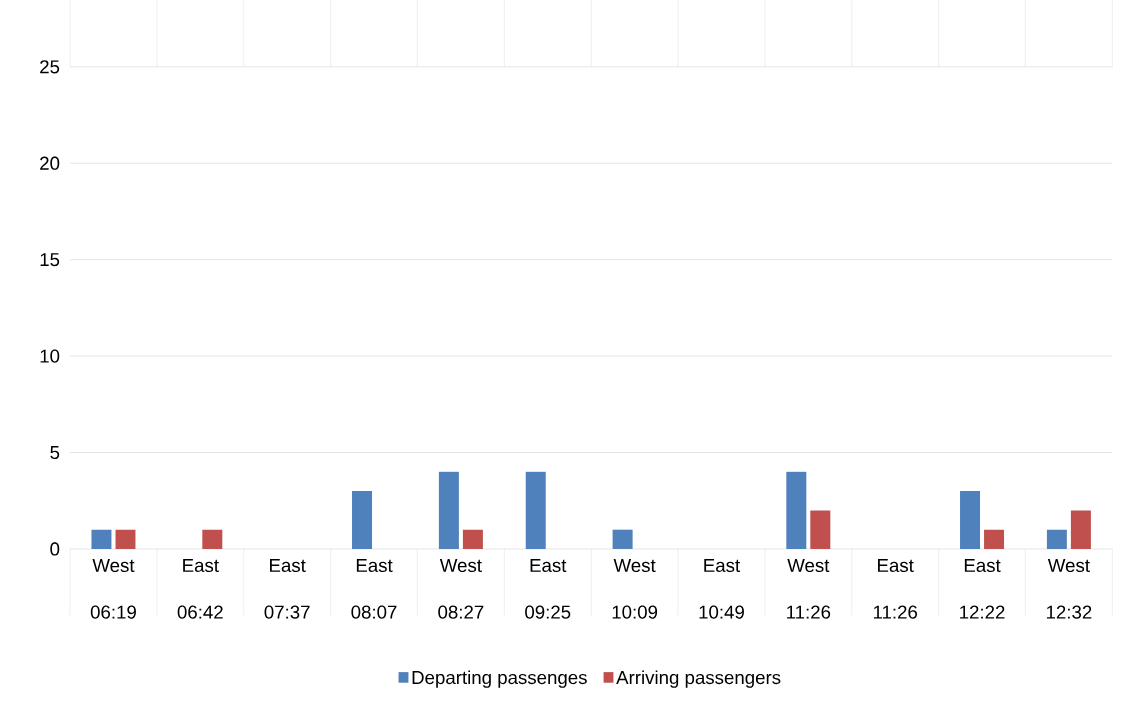  What do you see at coordinates (50, 260) in the screenshot?
I see `y-tick-label: 15` at bounding box center [50, 260].